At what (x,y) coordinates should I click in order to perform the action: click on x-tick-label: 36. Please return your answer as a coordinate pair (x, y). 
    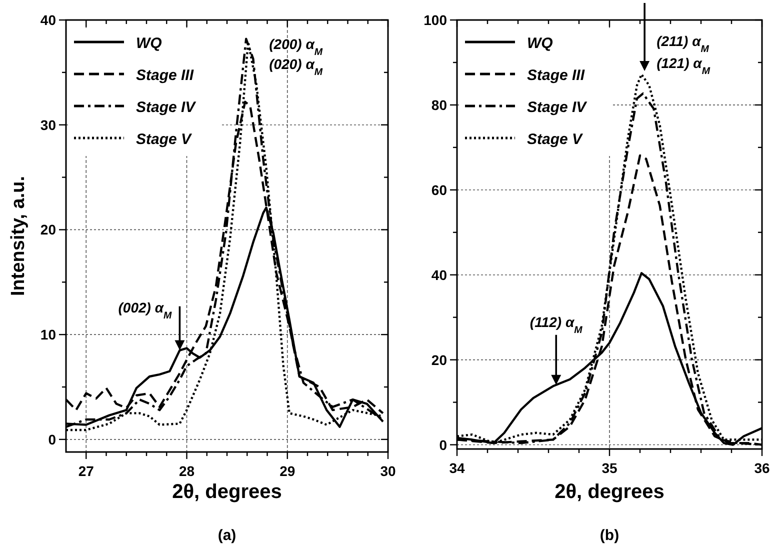
    Looking at the image, I should click on (762, 468).